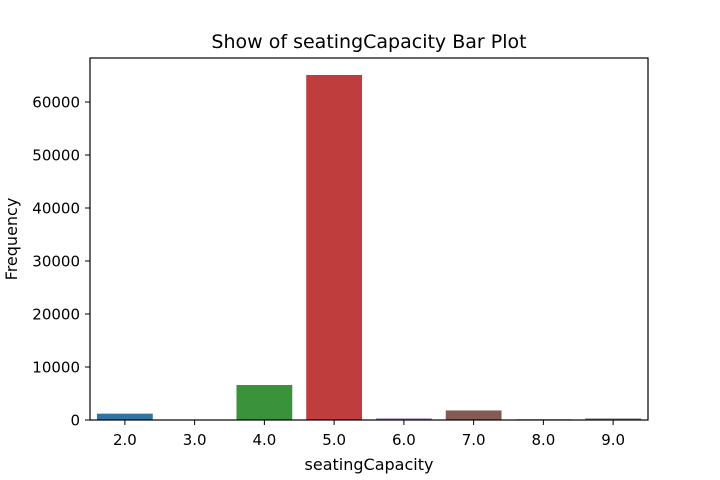  Describe the element at coordinates (56, 102) in the screenshot. I see `y-tick-label: 60000` at that location.